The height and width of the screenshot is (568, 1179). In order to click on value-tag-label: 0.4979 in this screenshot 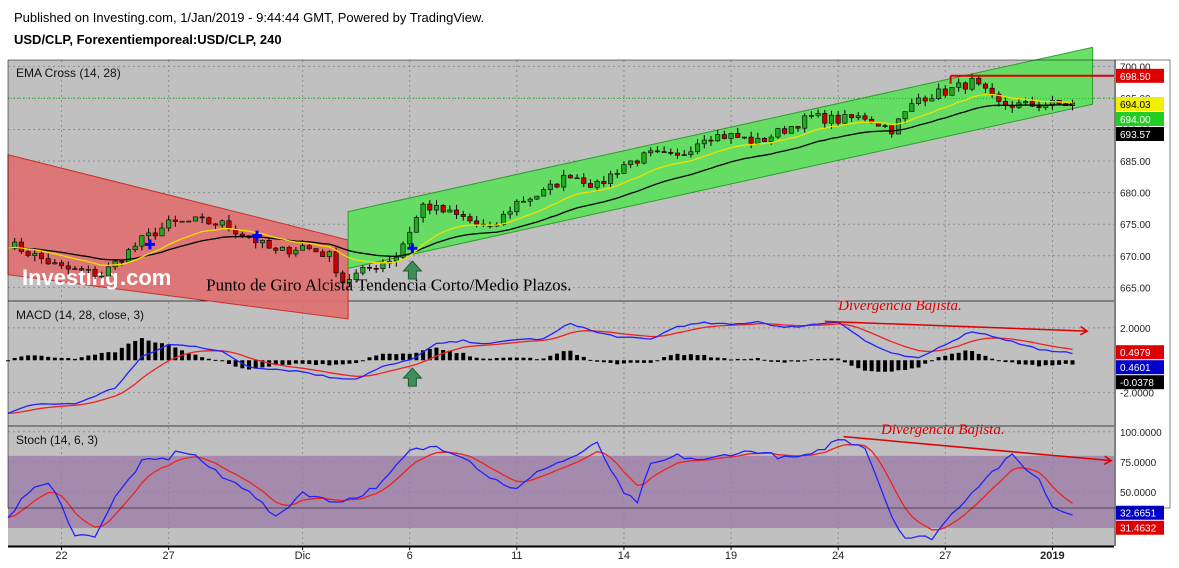, I will do `click(1135, 353)`.